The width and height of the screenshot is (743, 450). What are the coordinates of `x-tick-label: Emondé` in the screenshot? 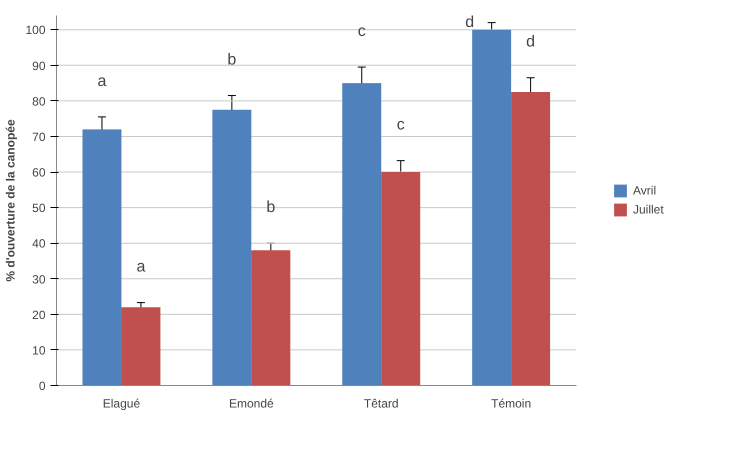 It's located at (251, 403).